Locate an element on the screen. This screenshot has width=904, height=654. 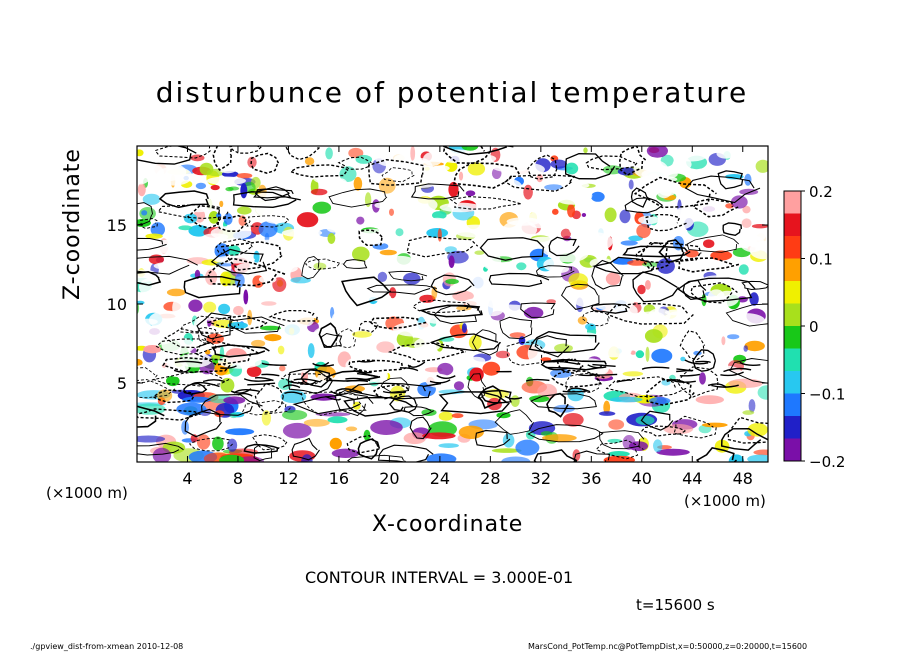
colorbar: 0.2 0.1 0 −0.1 −0.2 is located at coordinates (814, 327).